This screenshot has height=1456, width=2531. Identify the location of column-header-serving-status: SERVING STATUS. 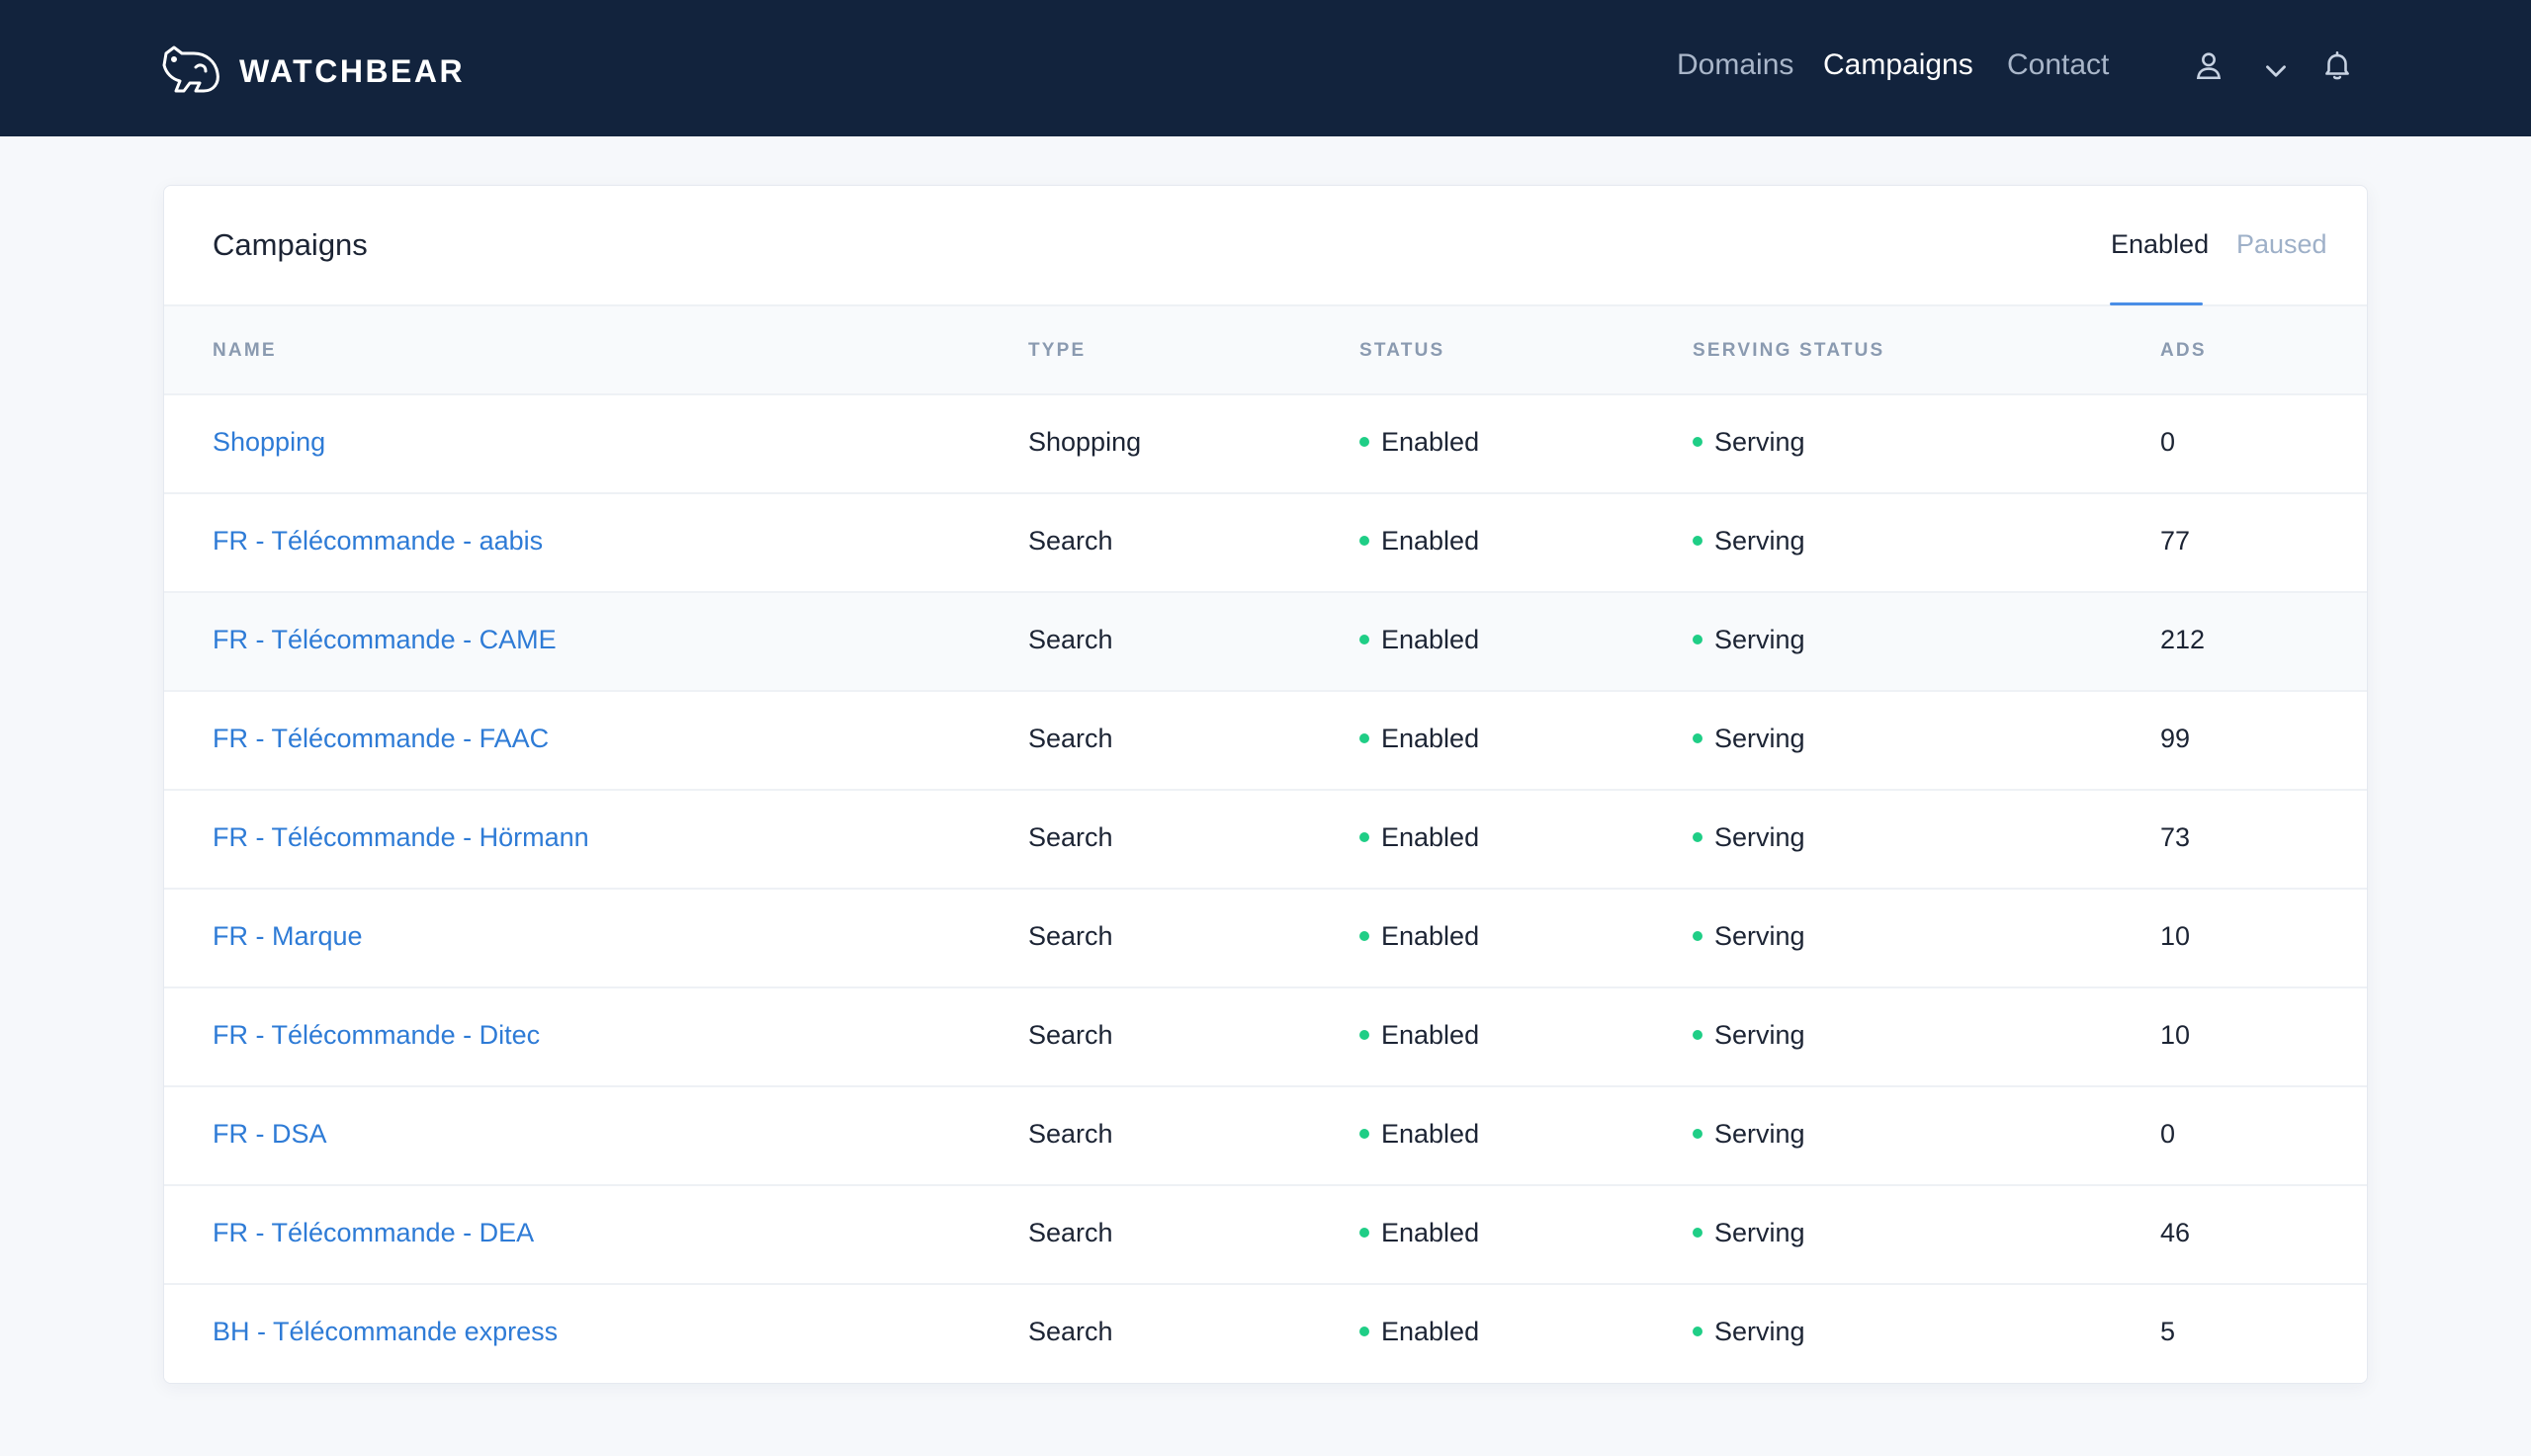
(1789, 350).